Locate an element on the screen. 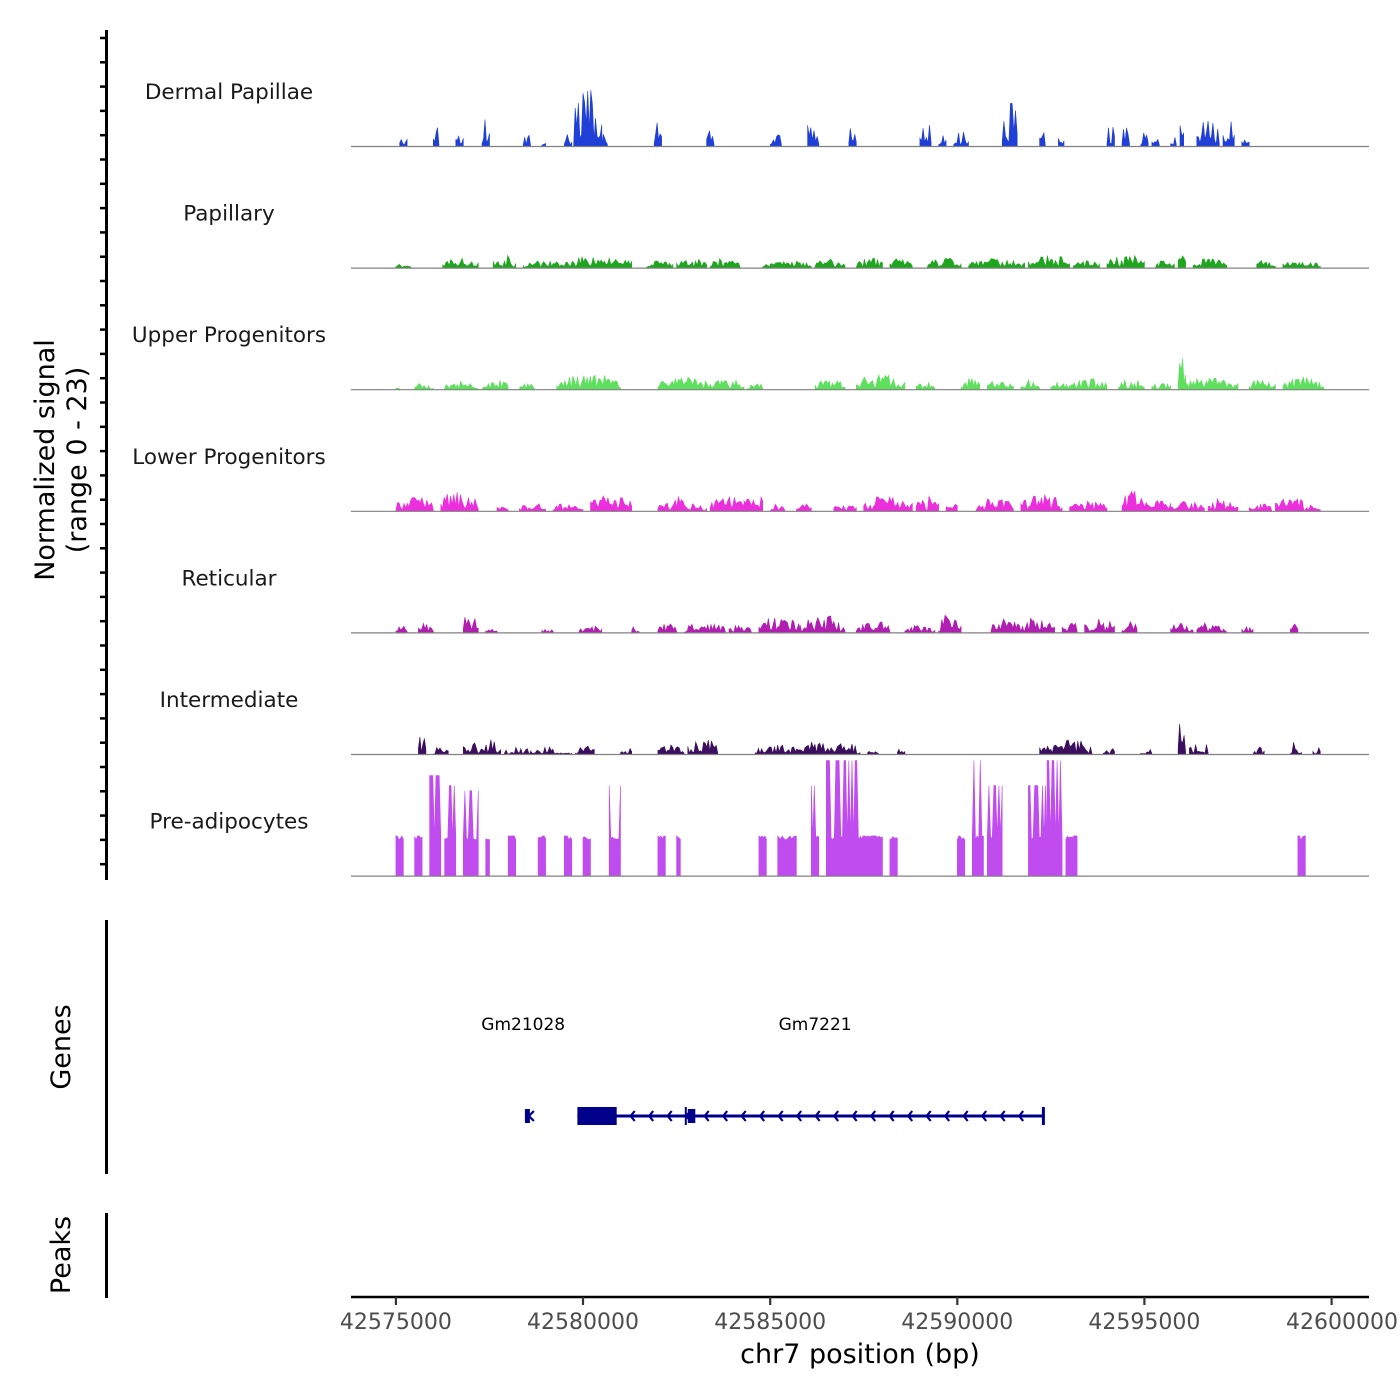  genes-label: Genes is located at coordinates (61, 1046).